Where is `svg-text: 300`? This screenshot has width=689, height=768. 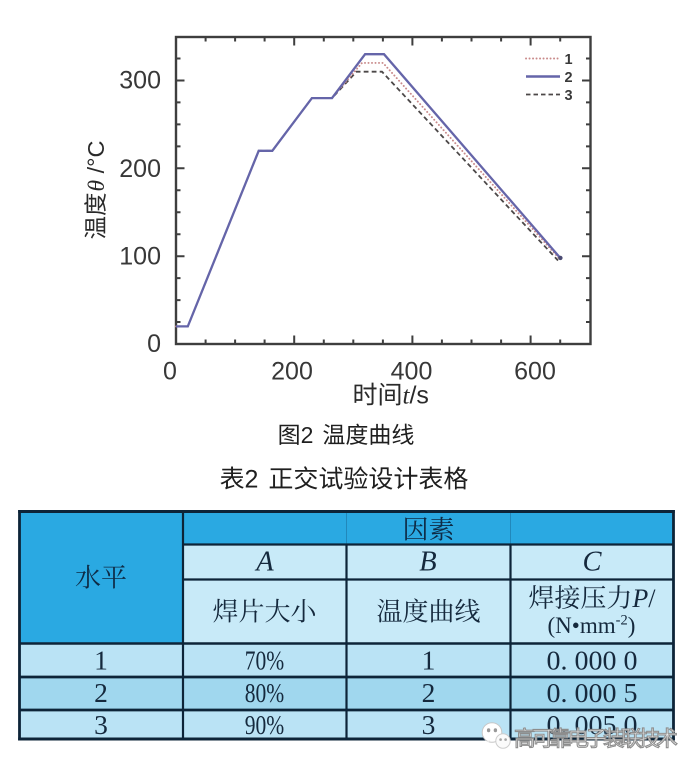 svg-text: 300 is located at coordinates (140, 81).